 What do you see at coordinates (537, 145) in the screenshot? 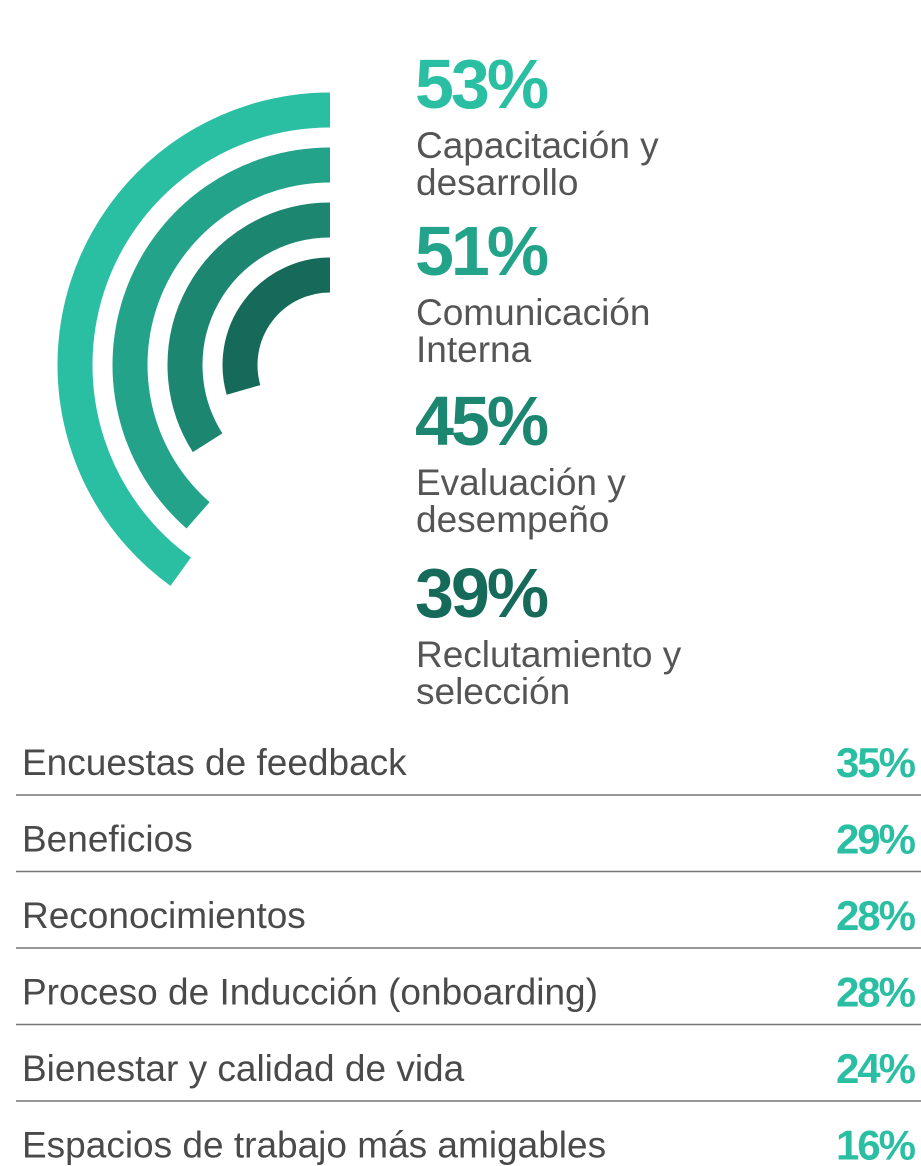
I see `category-label: Capacitación y` at bounding box center [537, 145].